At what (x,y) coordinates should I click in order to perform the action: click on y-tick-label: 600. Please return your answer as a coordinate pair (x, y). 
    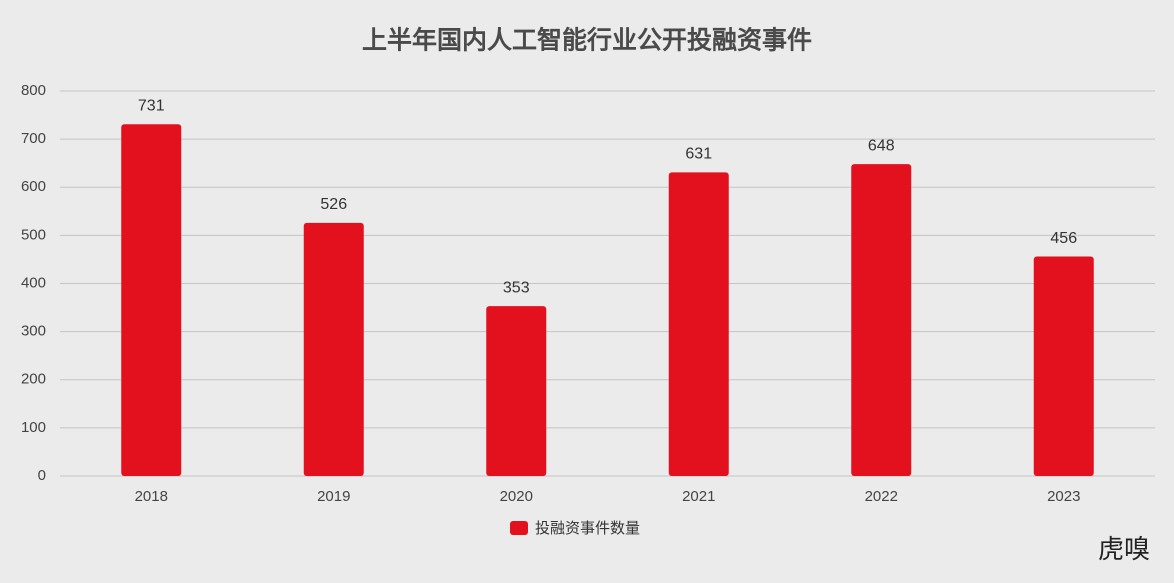
    Looking at the image, I should click on (33, 186).